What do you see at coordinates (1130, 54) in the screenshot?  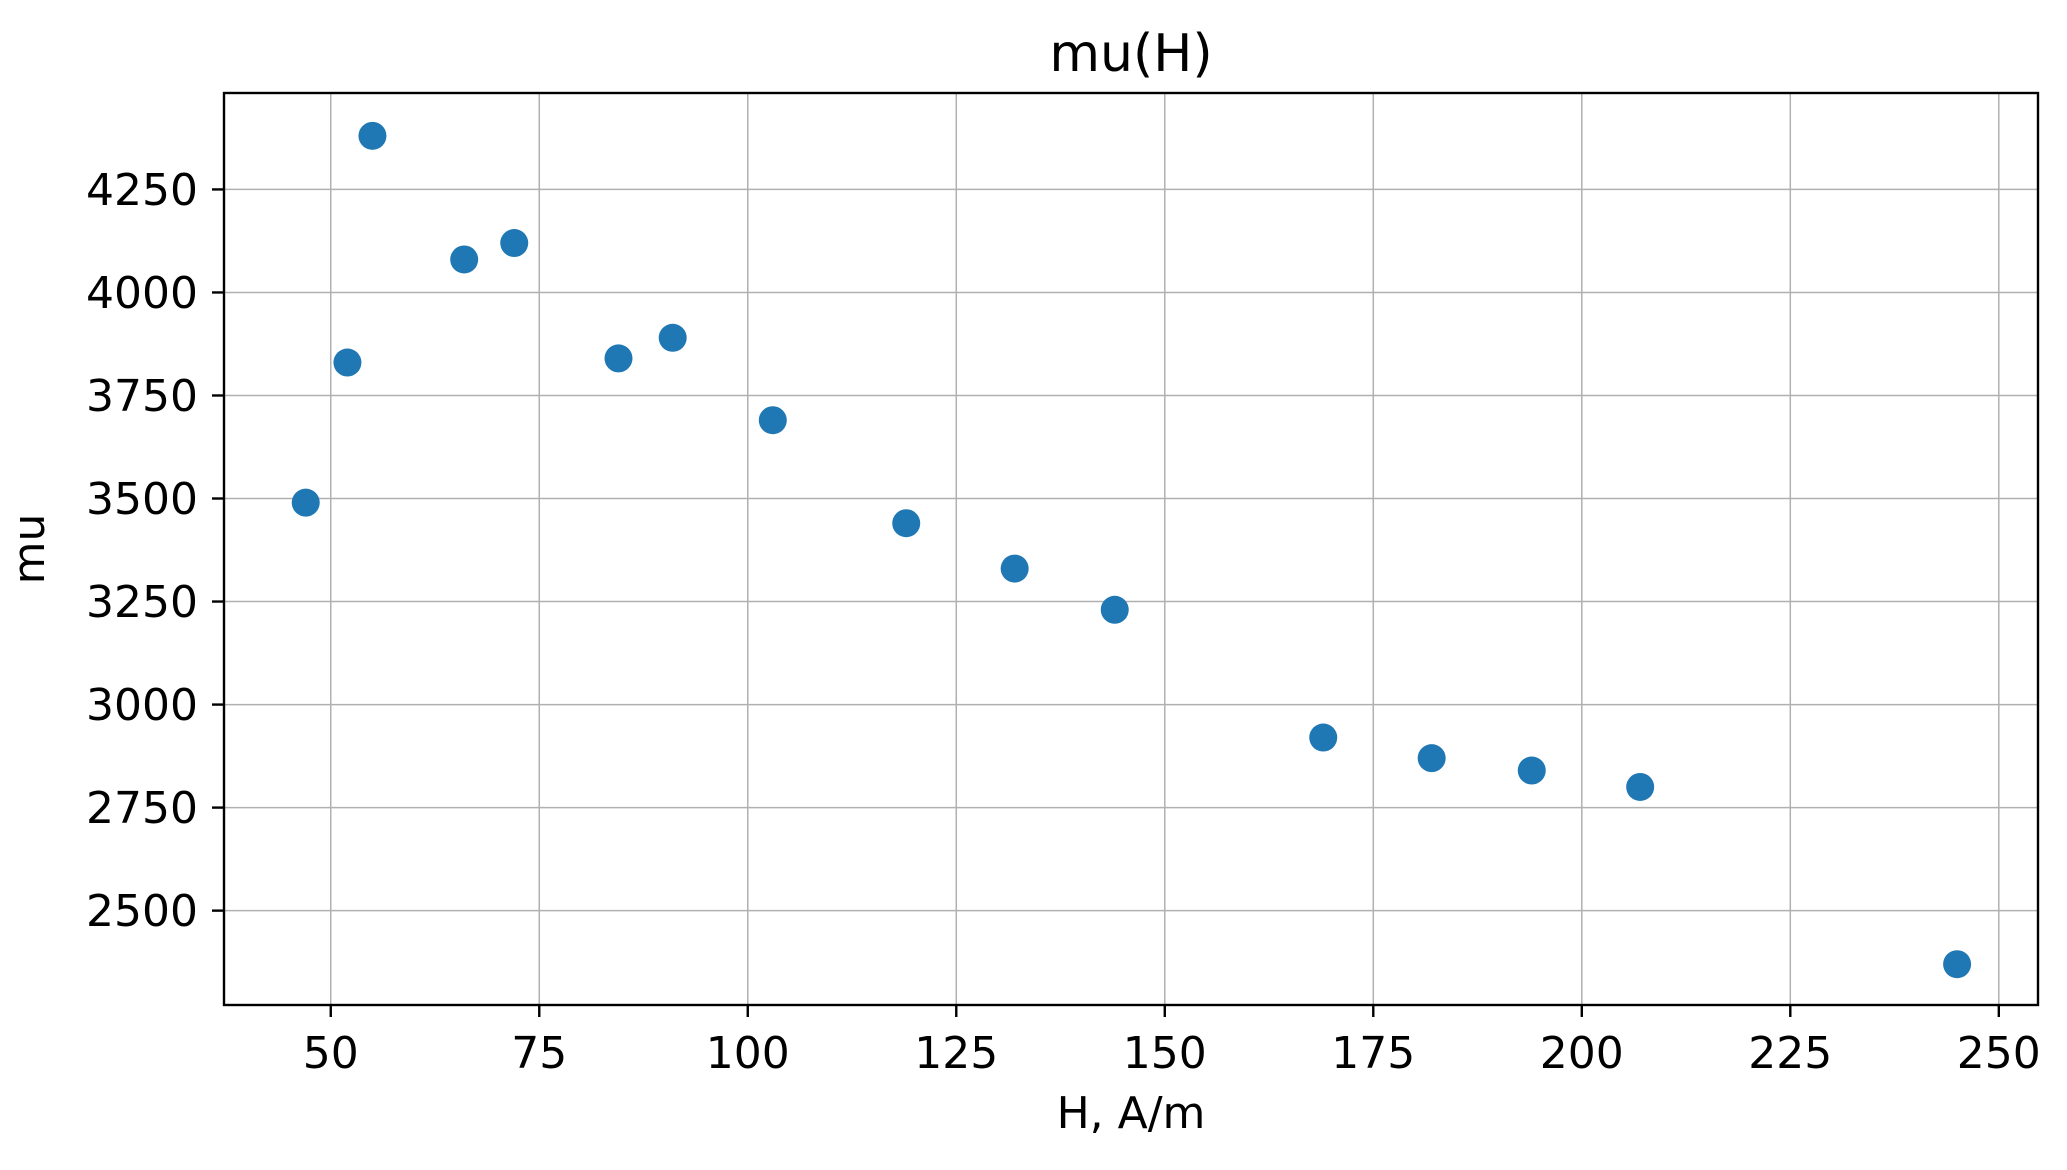 I see `chart-title: mu(H)` at bounding box center [1130, 54].